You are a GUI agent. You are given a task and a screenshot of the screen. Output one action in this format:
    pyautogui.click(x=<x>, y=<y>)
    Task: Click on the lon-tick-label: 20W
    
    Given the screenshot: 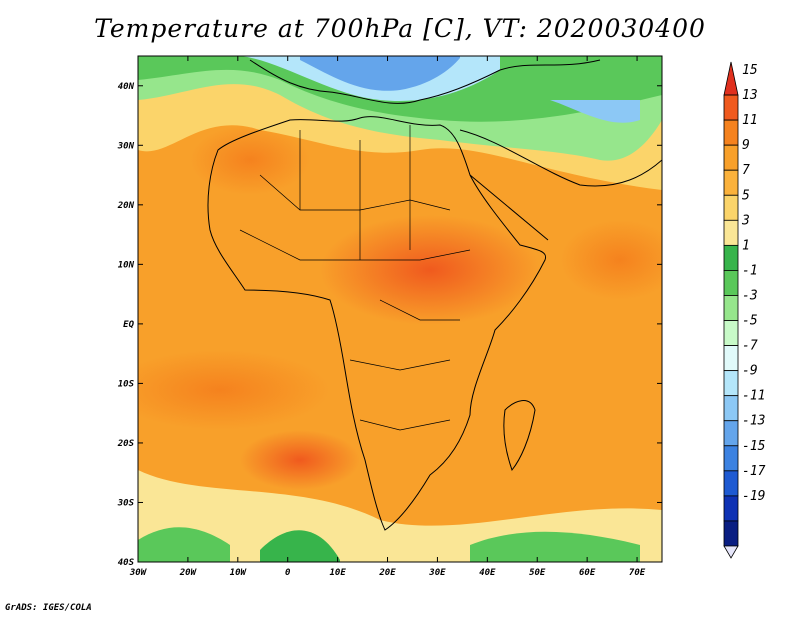 What is the action you would take?
    pyautogui.click(x=188, y=573)
    